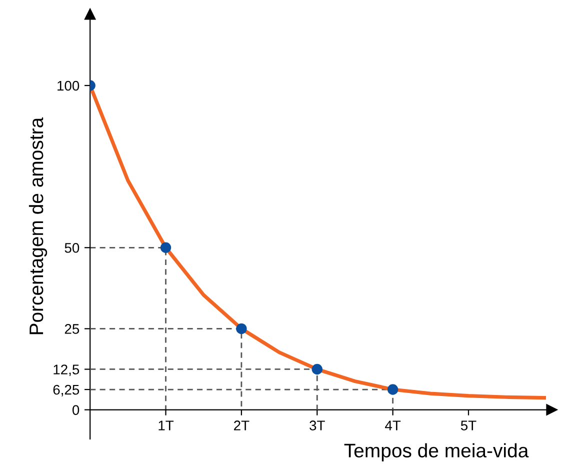 The width and height of the screenshot is (563, 472). I want to click on x-tick-label: 1T, so click(166, 425).